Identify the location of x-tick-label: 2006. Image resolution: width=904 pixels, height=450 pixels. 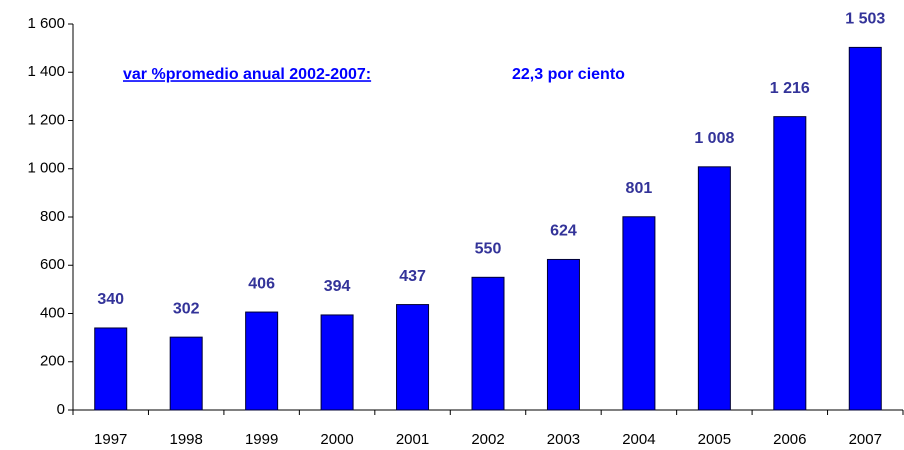
(789, 439).